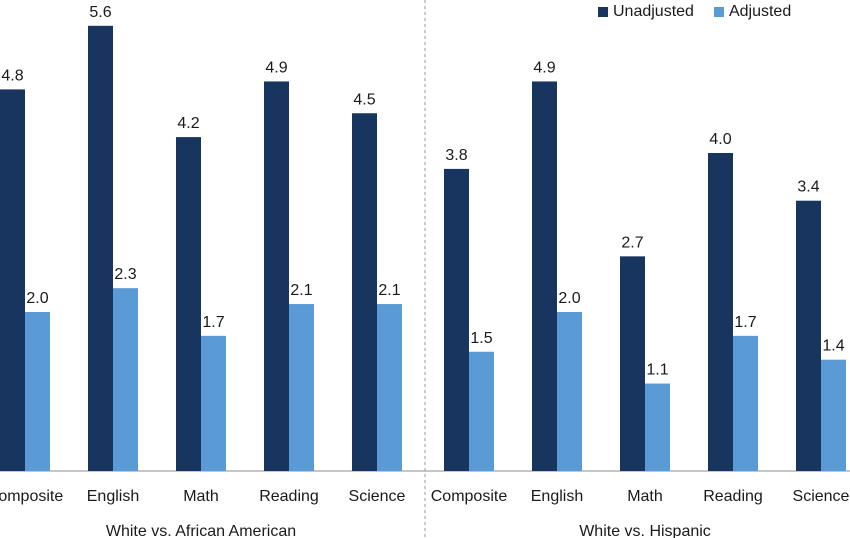 This screenshot has width=850, height=538. I want to click on bar-0-english-adjusted, so click(125, 379).